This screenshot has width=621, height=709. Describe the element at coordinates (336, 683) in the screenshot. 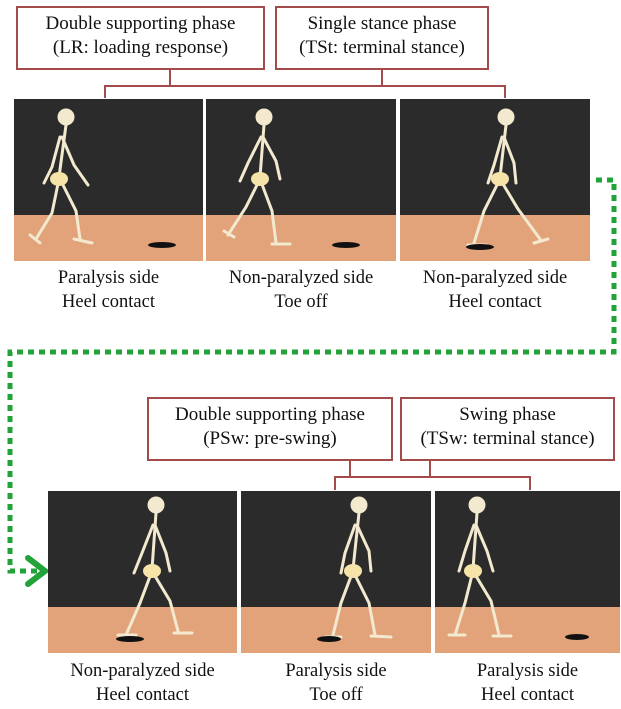

I see `frame-caption-5: Paralysis side Toe off` at that location.